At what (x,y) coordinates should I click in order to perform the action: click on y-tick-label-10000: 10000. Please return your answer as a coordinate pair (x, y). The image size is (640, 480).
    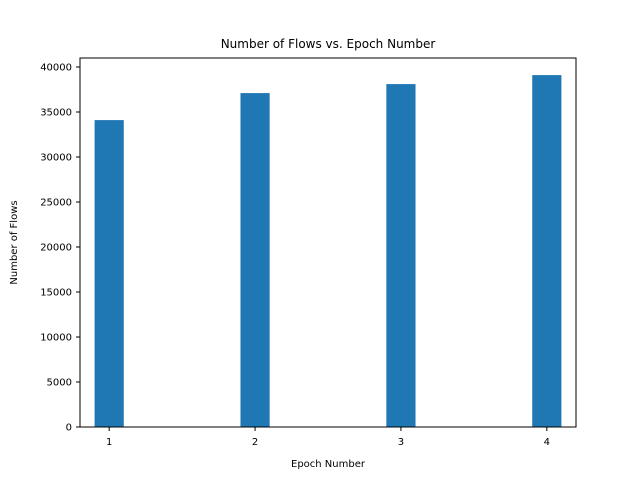
    Looking at the image, I should click on (56, 338).